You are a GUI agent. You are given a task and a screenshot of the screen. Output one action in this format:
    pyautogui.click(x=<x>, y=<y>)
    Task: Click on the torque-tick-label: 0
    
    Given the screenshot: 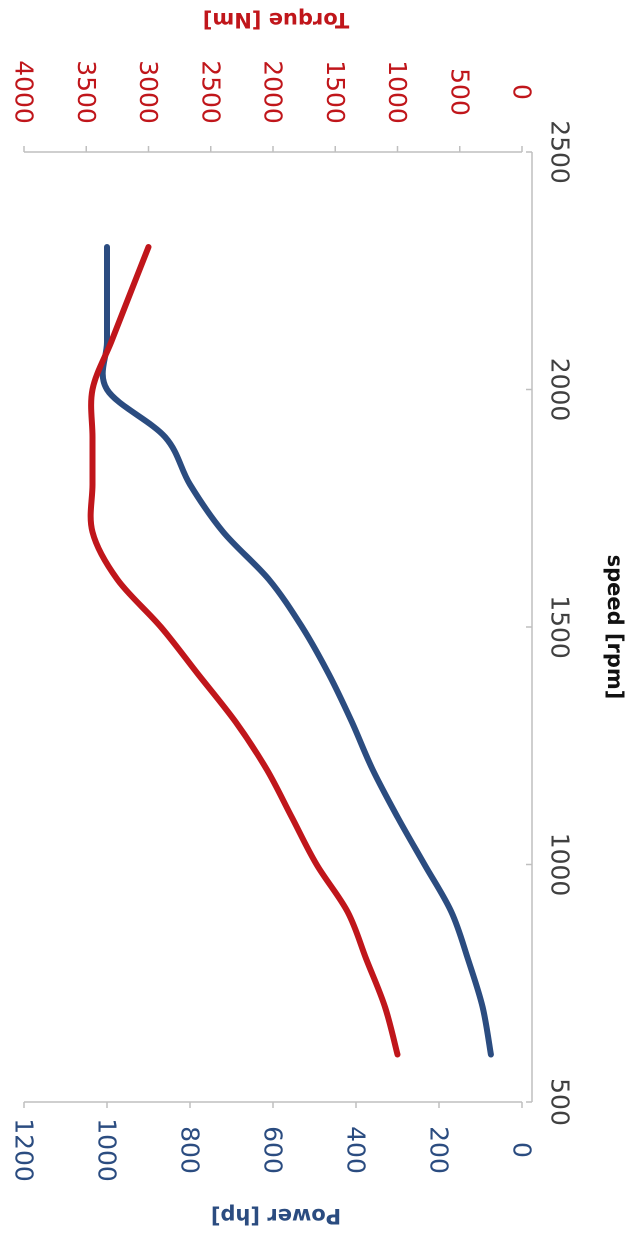 What is the action you would take?
    pyautogui.click(x=522, y=92)
    